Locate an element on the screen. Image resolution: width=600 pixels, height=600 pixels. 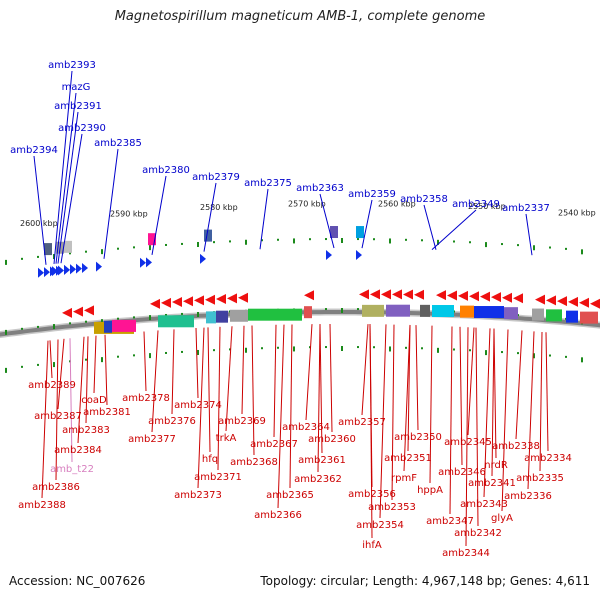
gene-label: amb2353 is located at coordinates (392, 507).